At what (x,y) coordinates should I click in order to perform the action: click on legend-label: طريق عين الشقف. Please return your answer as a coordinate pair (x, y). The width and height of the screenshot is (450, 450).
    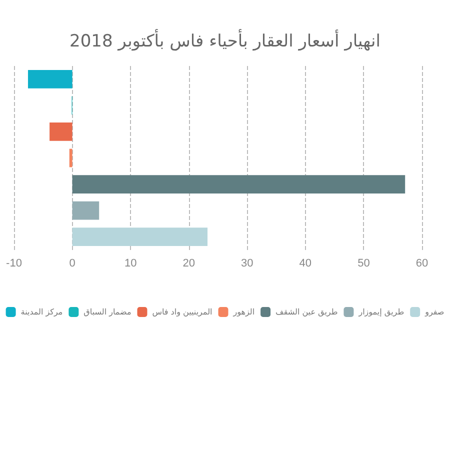
    Looking at the image, I should click on (307, 312).